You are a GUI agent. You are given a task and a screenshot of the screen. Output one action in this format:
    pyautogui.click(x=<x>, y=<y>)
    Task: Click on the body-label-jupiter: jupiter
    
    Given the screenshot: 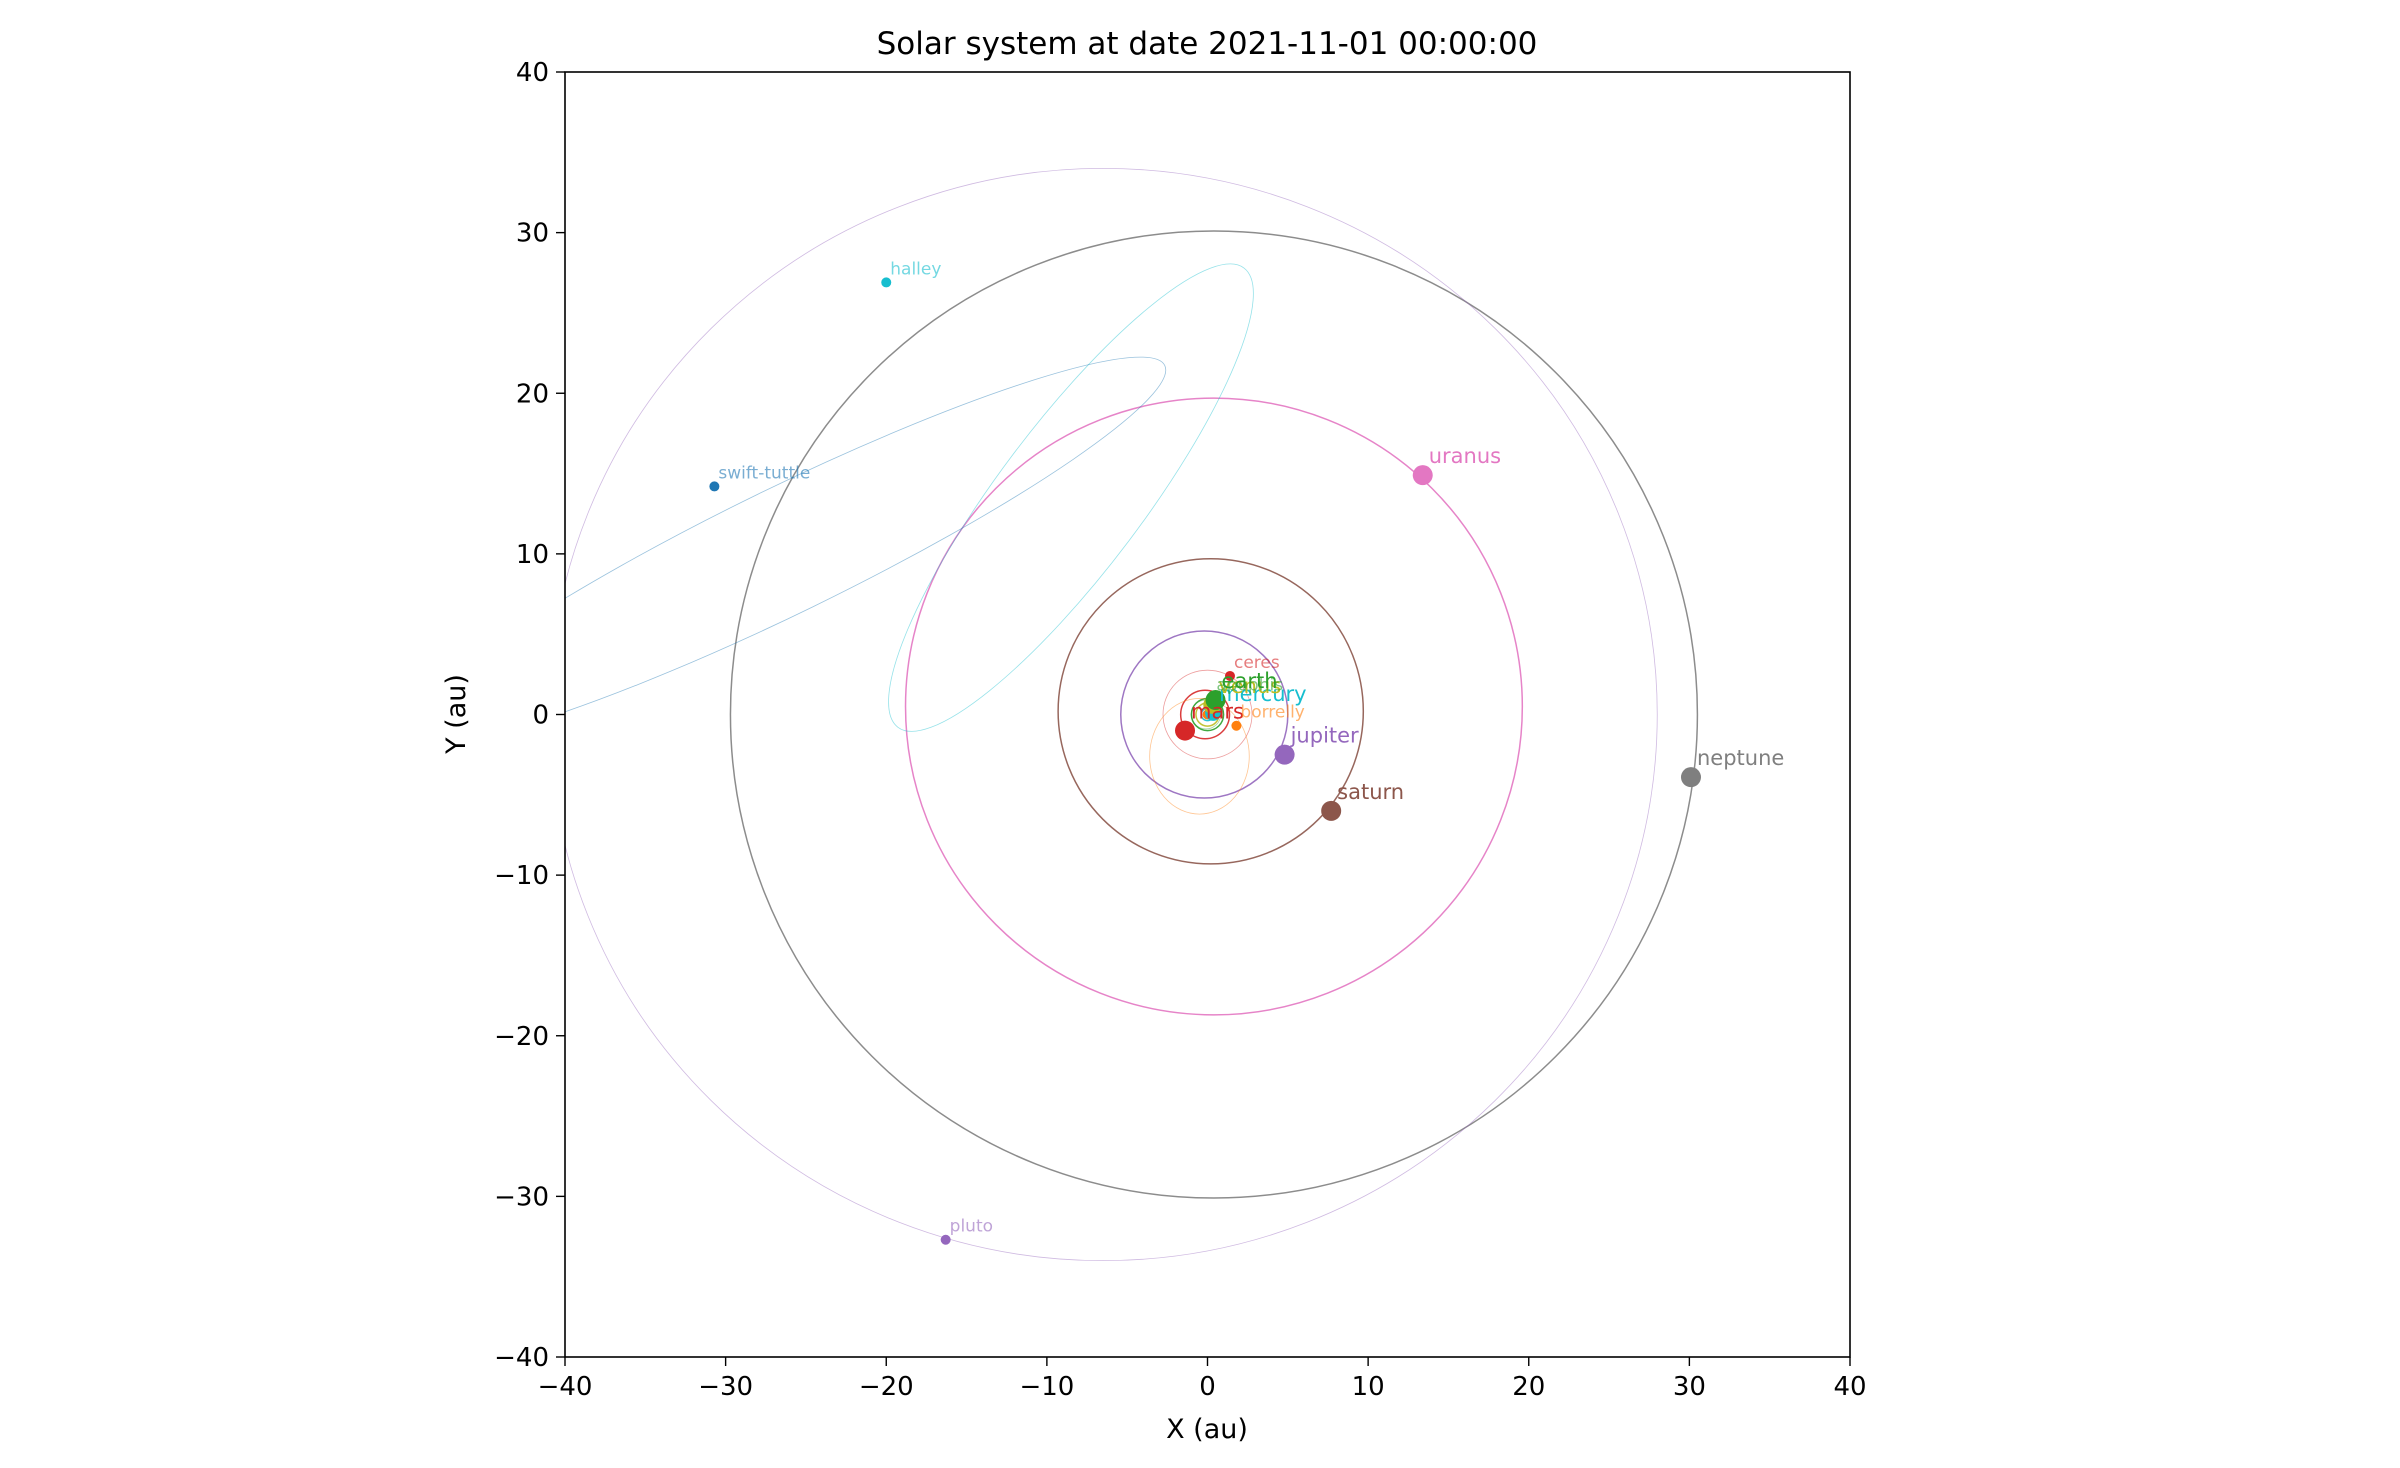 What is the action you would take?
    pyautogui.click(x=1324, y=736)
    